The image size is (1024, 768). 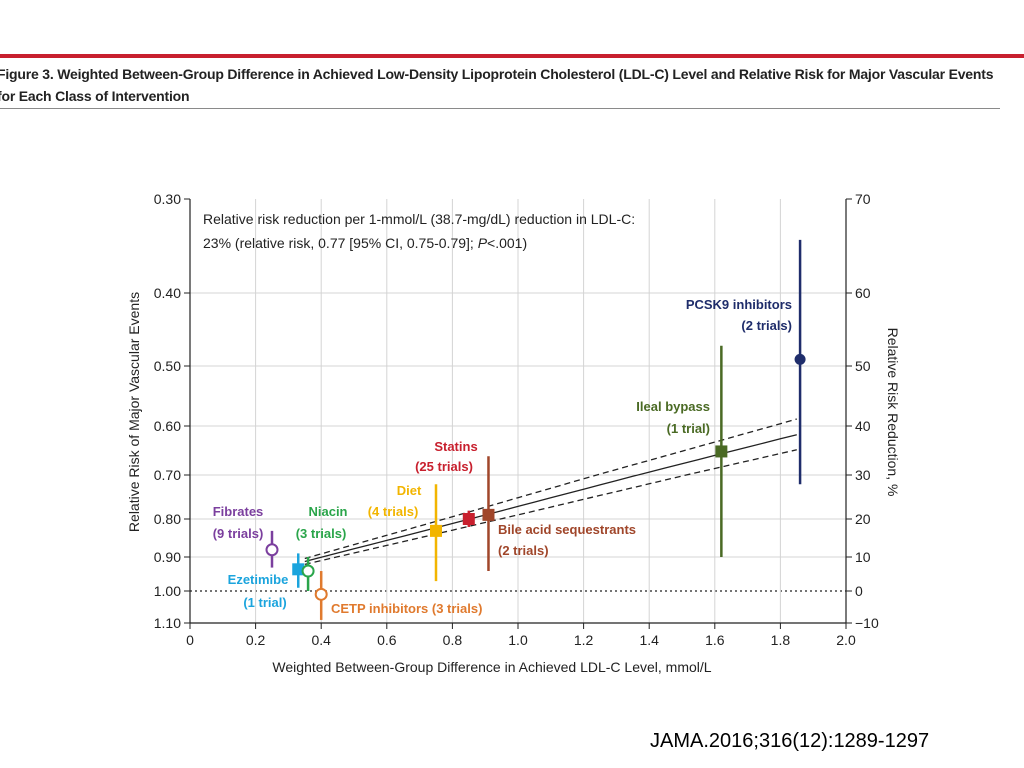 I want to click on y-axis-label: Relative Risk of Major Vascular Events, so click(x=134, y=412).